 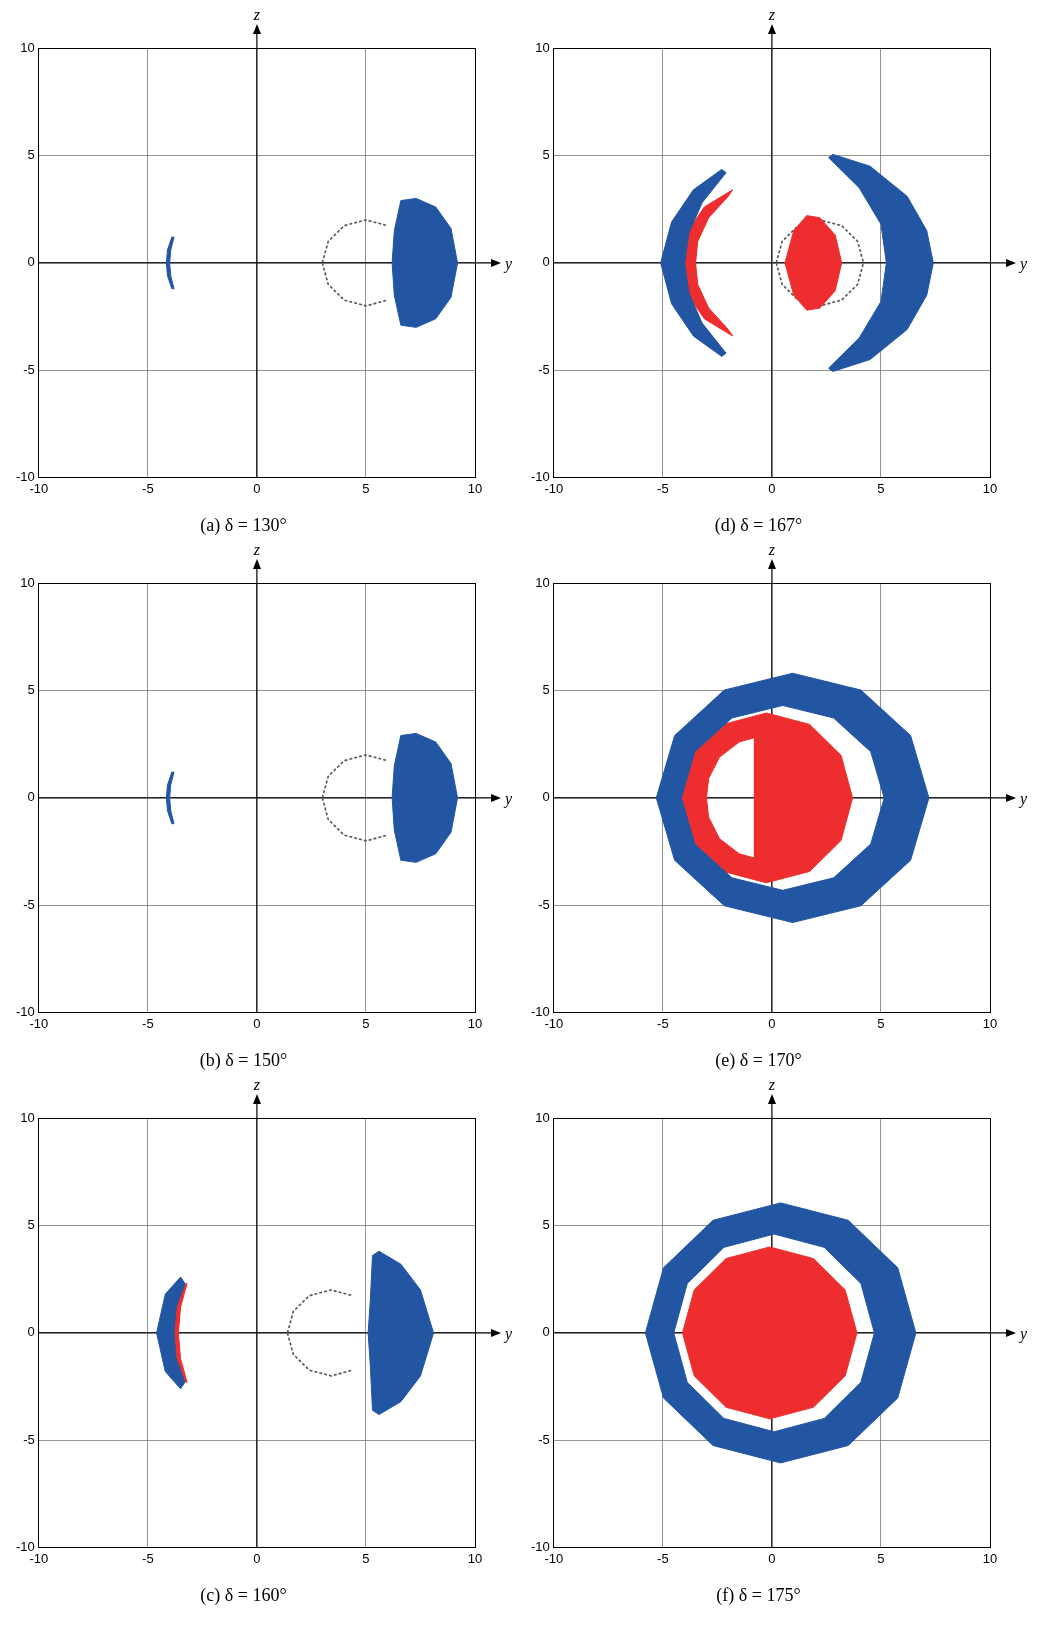 What do you see at coordinates (758, 525) in the screenshot?
I see `text: (d) δ = 167°` at bounding box center [758, 525].